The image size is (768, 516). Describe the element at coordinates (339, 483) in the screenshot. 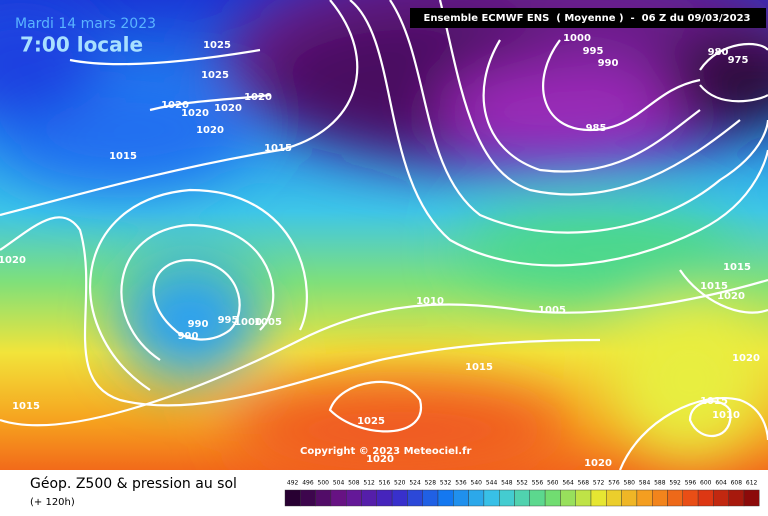

I see `colorbar-label: 504` at that location.